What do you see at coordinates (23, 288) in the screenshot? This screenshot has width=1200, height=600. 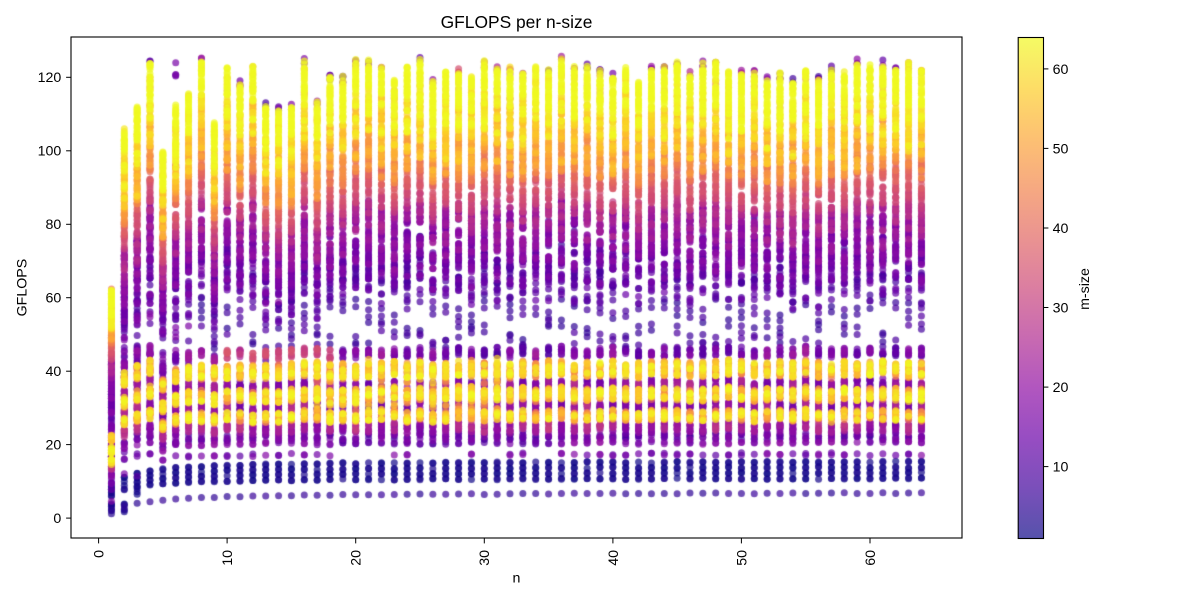 I see `svg-text: GFLOPS` at bounding box center [23, 288].